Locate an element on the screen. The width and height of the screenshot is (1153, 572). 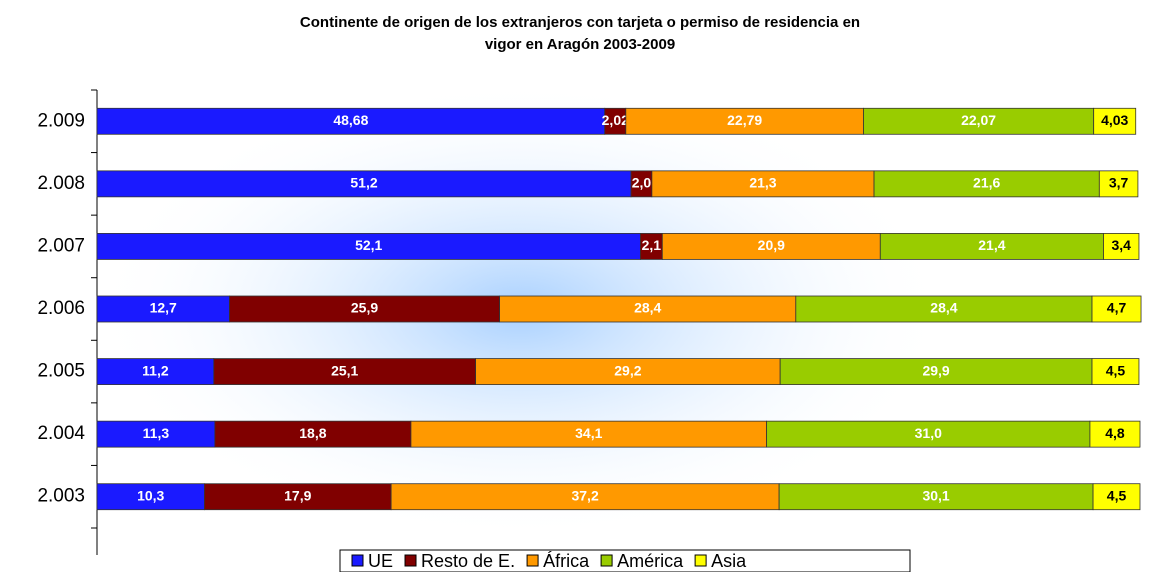
y-tick-label: 2.007 is located at coordinates (61, 245).